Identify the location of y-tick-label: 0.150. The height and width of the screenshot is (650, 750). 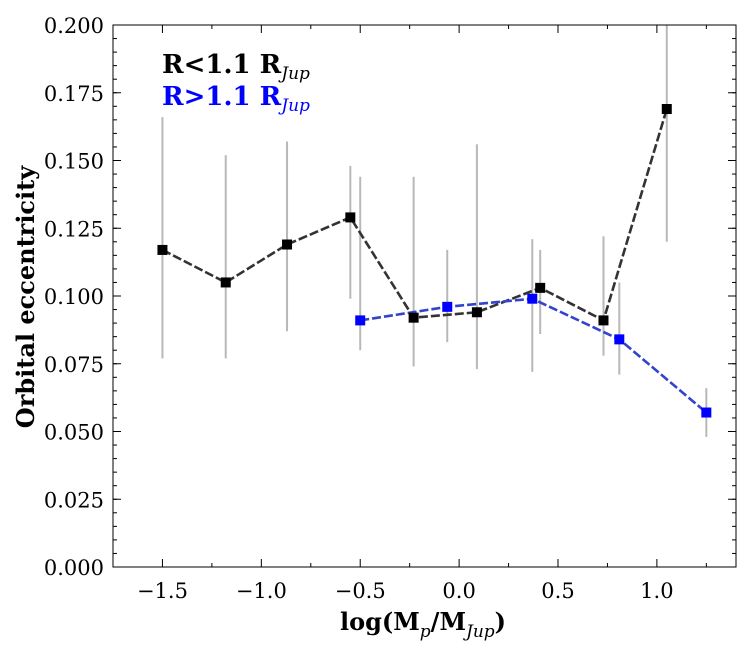
(74, 162).